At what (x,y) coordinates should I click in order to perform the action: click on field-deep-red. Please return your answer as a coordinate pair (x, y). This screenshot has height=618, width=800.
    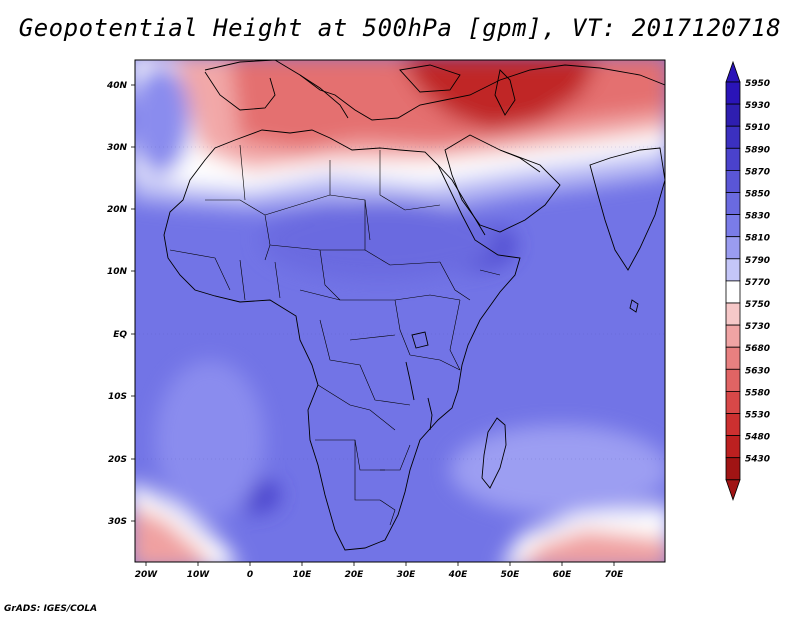
    Looking at the image, I should click on (500, 95).